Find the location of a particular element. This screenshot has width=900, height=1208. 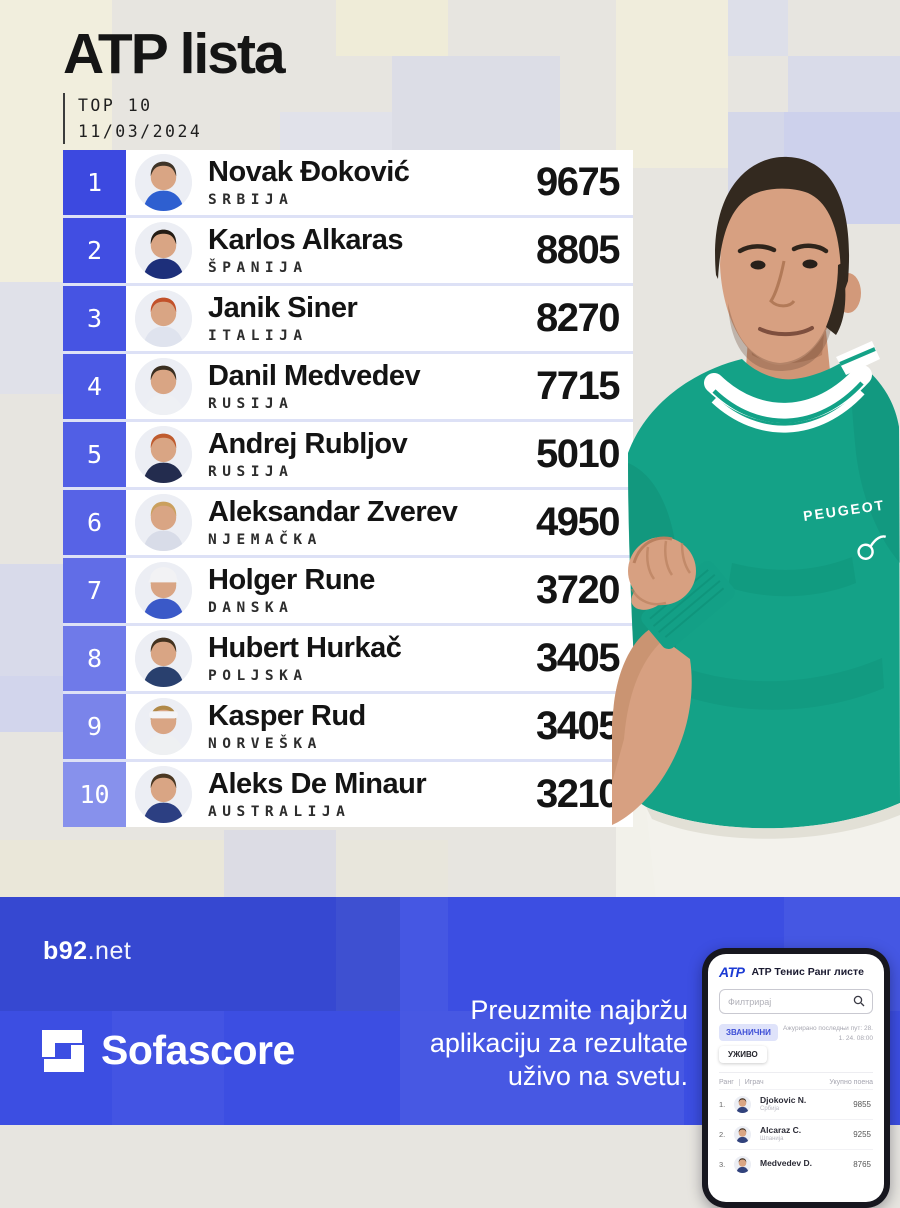

phone-table-header: Ранг Играч Укупно поена is located at coordinates (796, 1079).